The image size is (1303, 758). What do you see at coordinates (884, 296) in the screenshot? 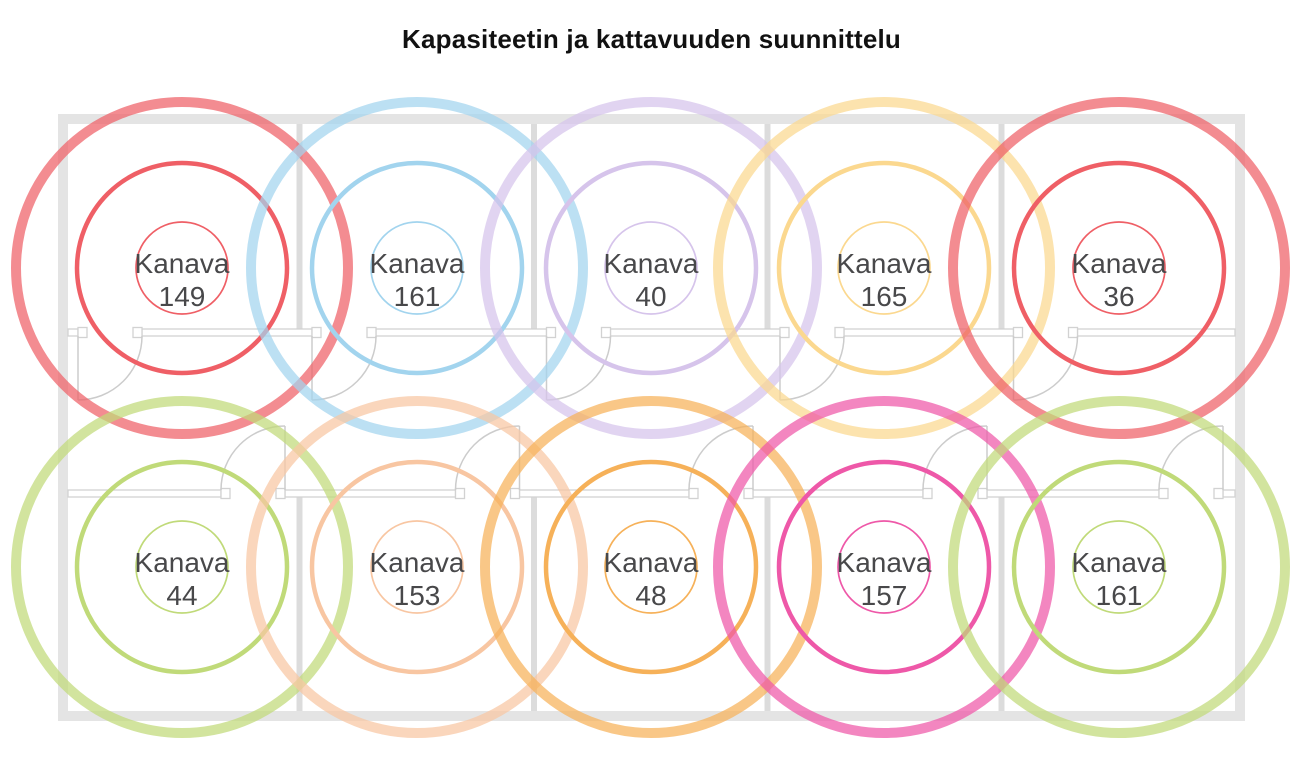
I see `ap-channel-number: 165` at bounding box center [884, 296].